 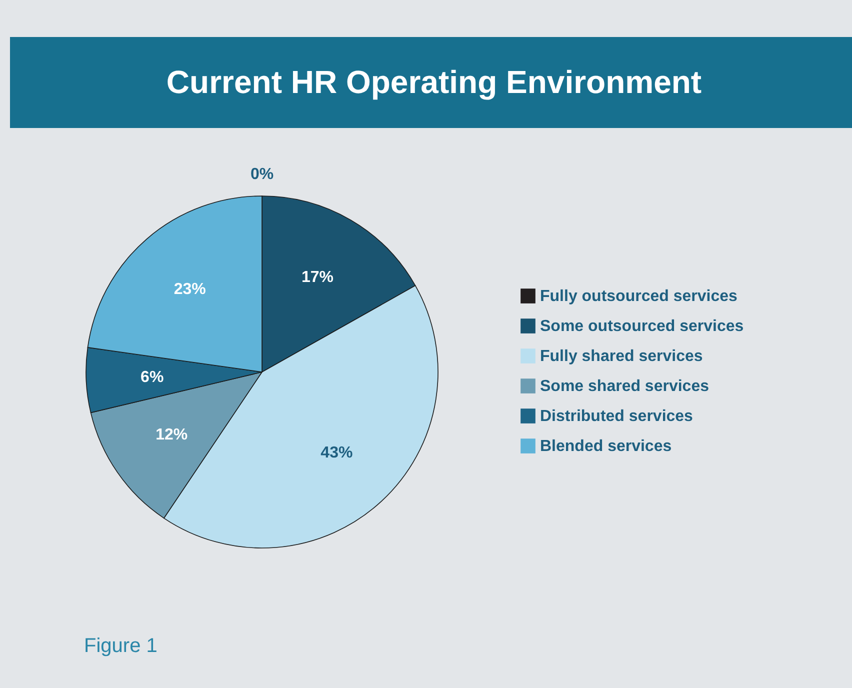 I want to click on data-label: 23%, so click(x=190, y=289).